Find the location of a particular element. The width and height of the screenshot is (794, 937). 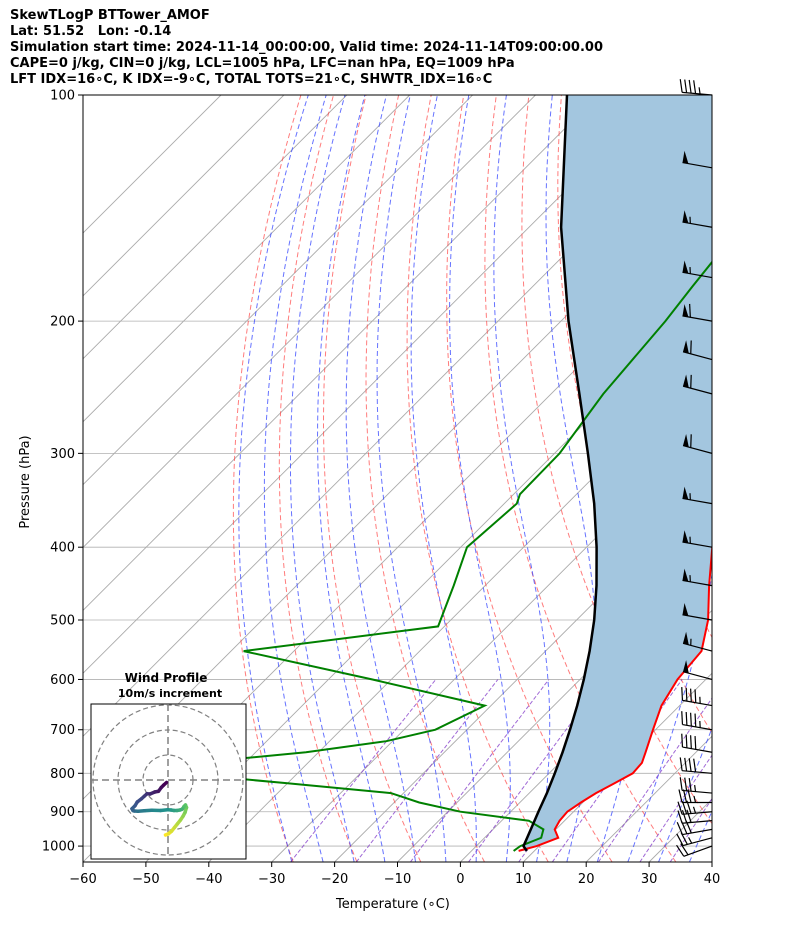

y-tick-label: 600 is located at coordinates (62, 680).